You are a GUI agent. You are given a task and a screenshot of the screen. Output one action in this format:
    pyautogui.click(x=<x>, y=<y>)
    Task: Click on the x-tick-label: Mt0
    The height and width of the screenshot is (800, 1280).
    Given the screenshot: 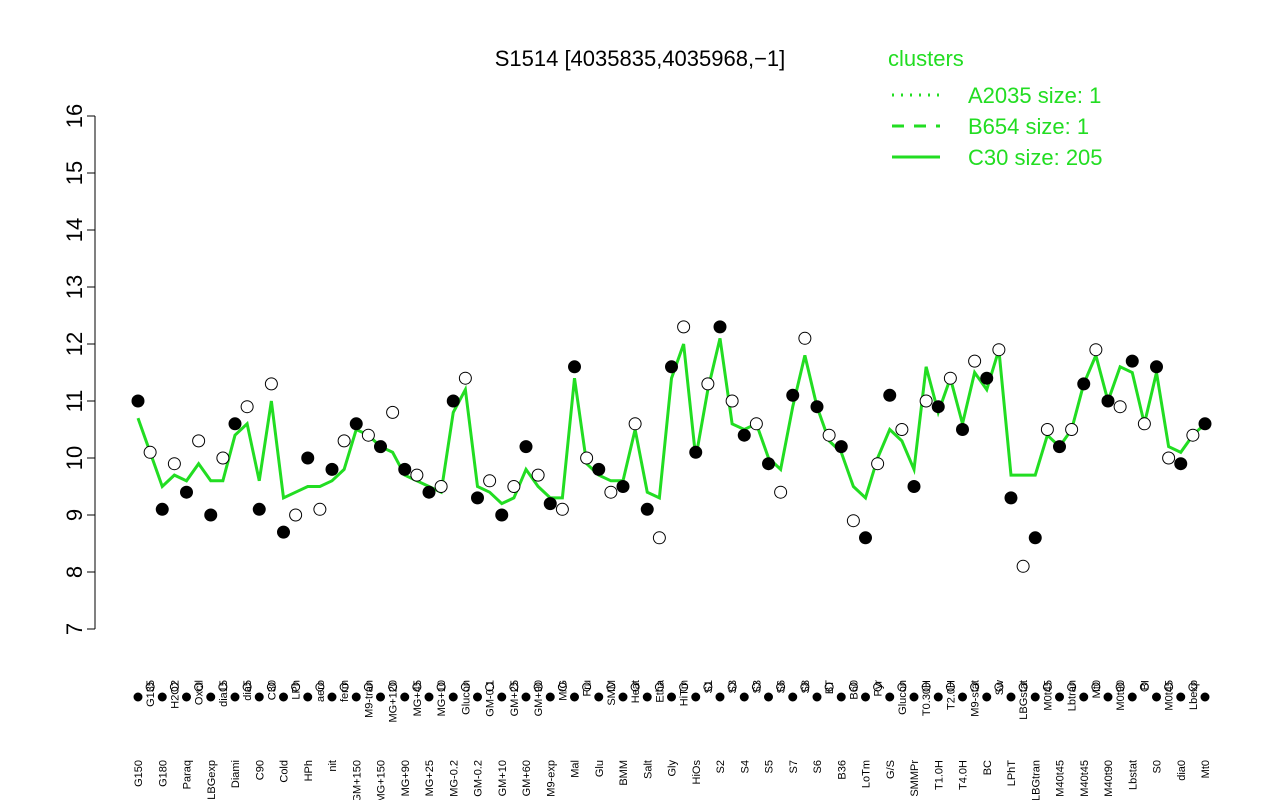 What is the action you would take?
    pyautogui.click(x=1097, y=689)
    